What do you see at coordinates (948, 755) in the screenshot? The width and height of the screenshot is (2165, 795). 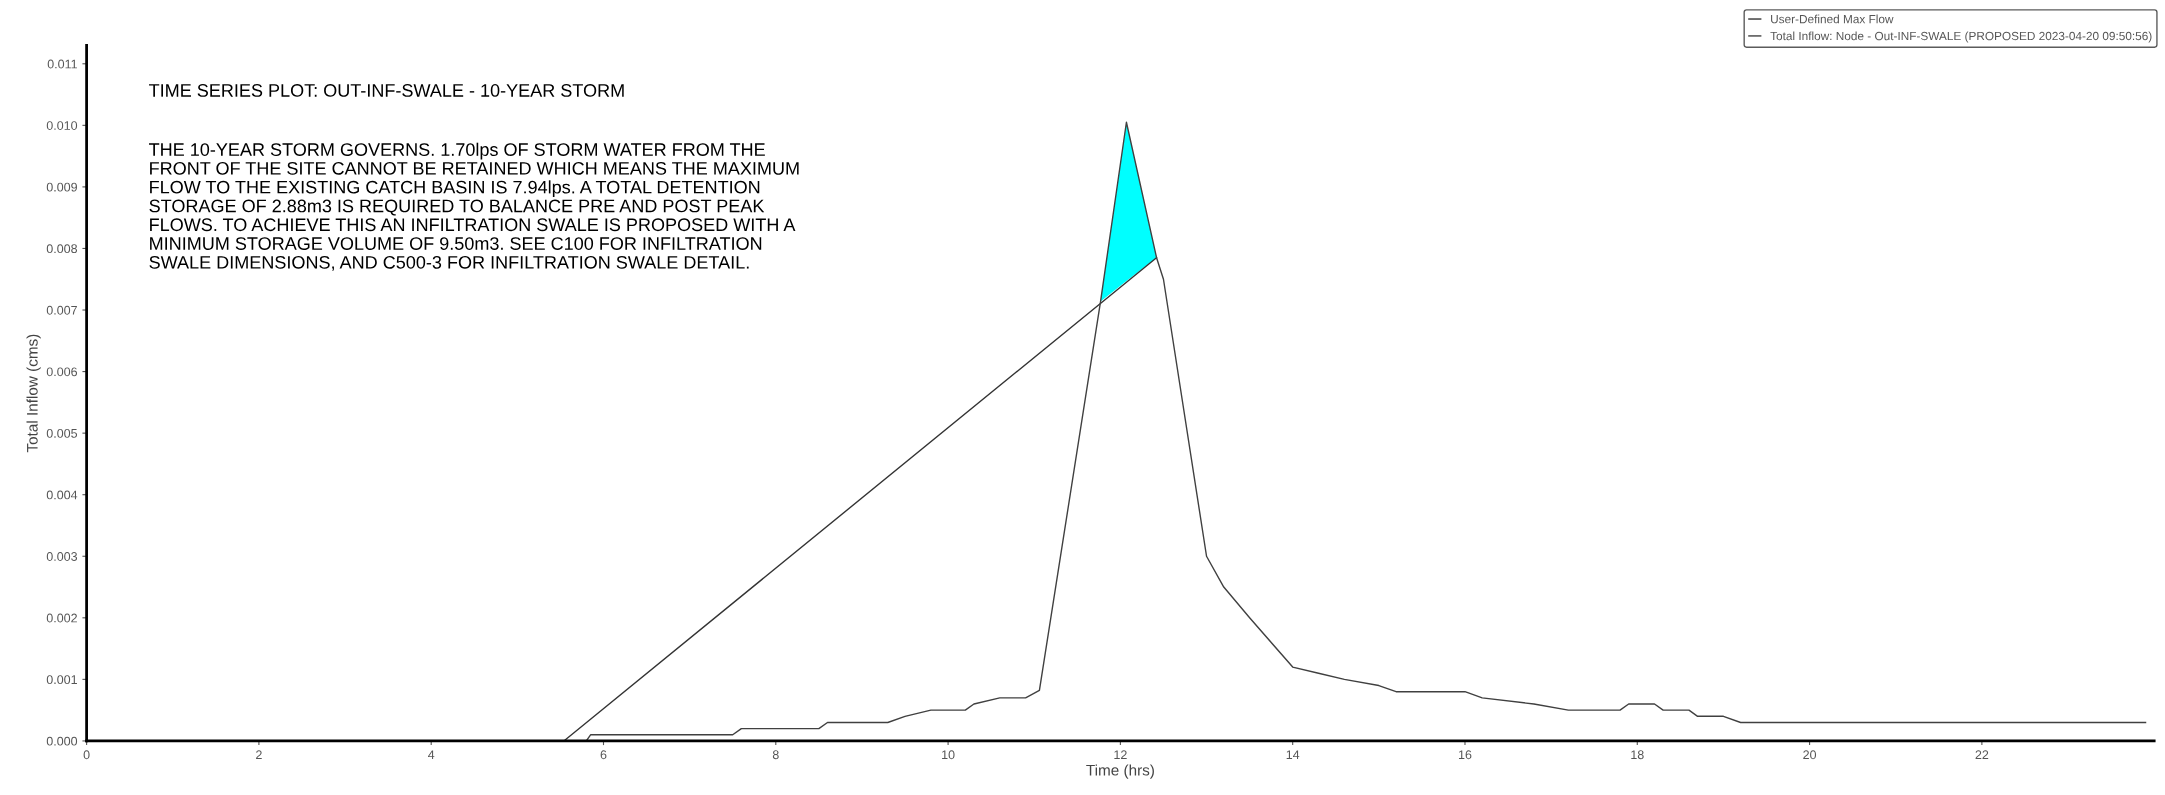 I see `x-tick-label: 10` at bounding box center [948, 755].